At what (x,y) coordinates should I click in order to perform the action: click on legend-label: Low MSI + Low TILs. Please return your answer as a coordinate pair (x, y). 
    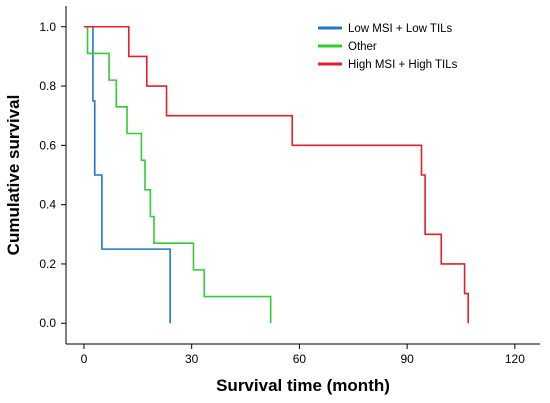
    Looking at the image, I should click on (400, 29).